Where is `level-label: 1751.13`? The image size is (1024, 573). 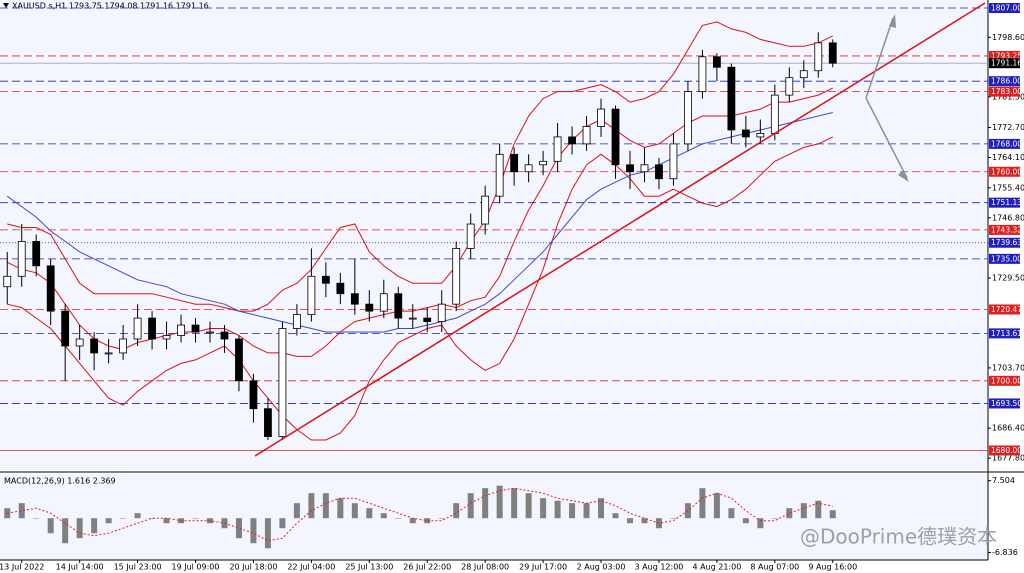
level-label: 1751.13 is located at coordinates (1006, 202).